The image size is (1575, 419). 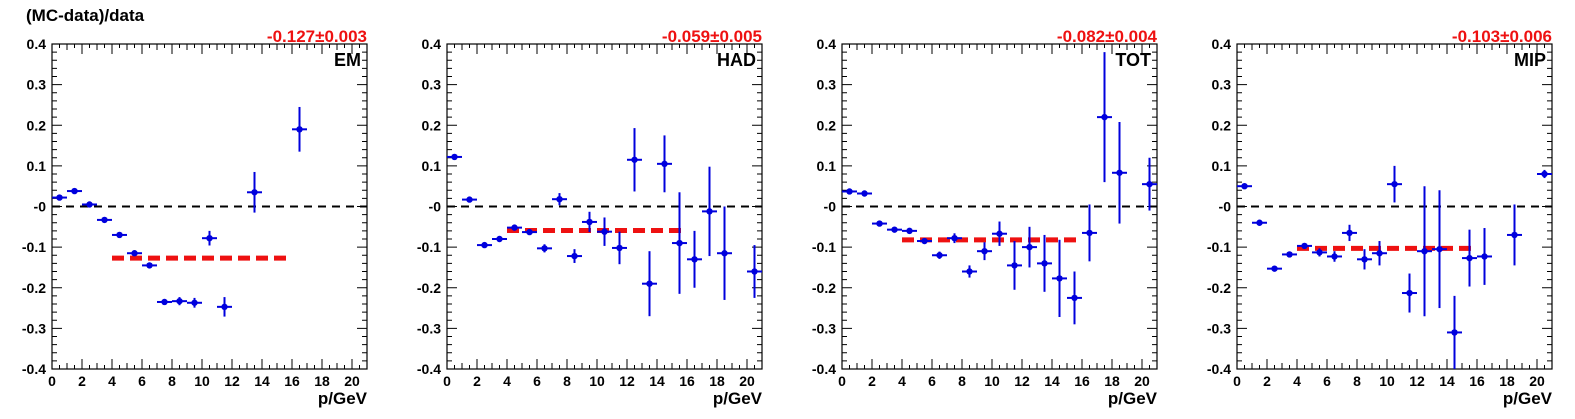 What do you see at coordinates (1222, 85) in the screenshot?
I see `y-tick-label: 0.3` at bounding box center [1222, 85].